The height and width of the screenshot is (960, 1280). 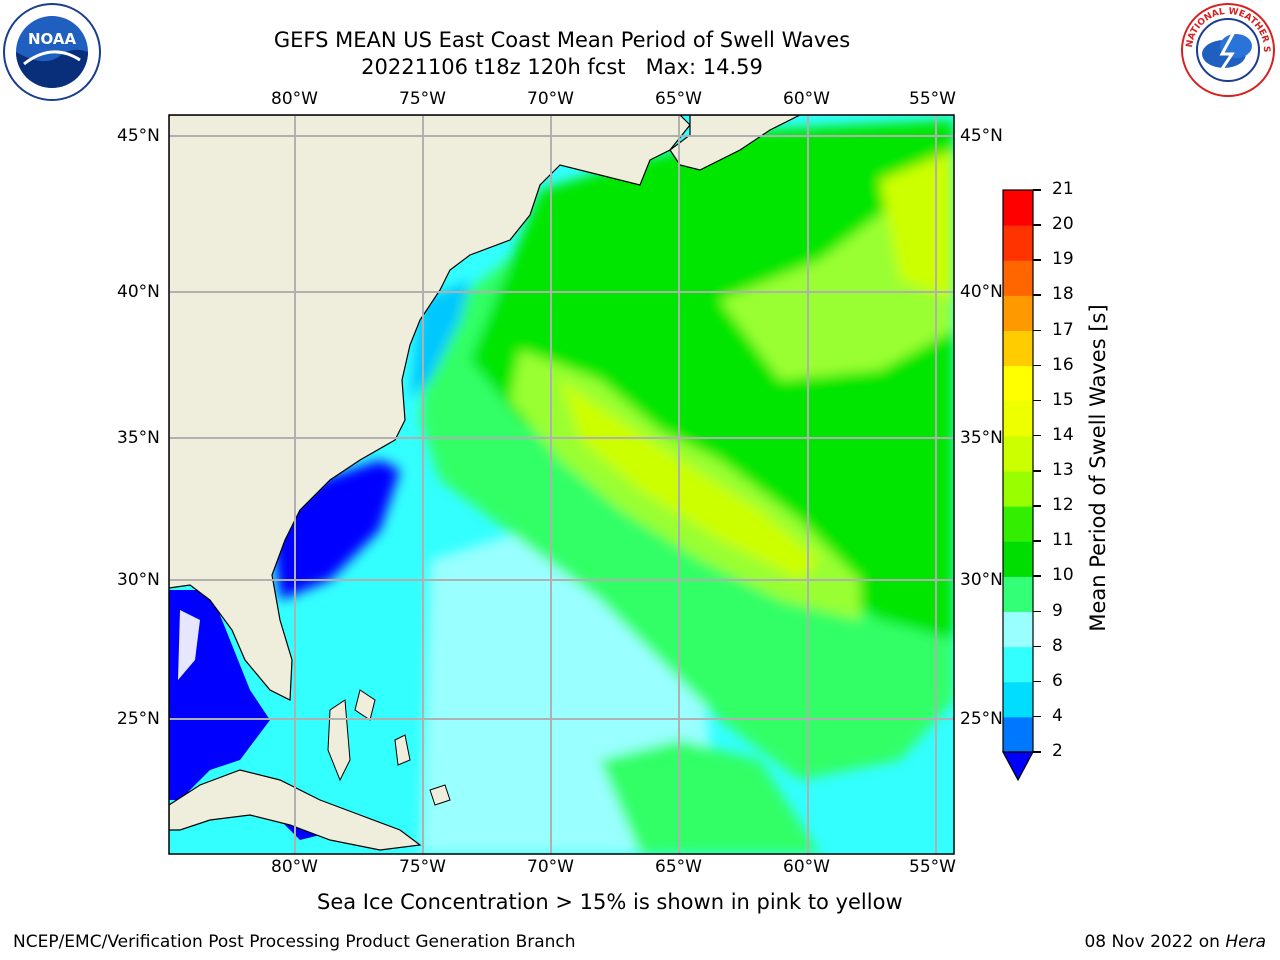 What do you see at coordinates (422, 867) in the screenshot?
I see `lon-label-bottom-75w: 75°W` at bounding box center [422, 867].